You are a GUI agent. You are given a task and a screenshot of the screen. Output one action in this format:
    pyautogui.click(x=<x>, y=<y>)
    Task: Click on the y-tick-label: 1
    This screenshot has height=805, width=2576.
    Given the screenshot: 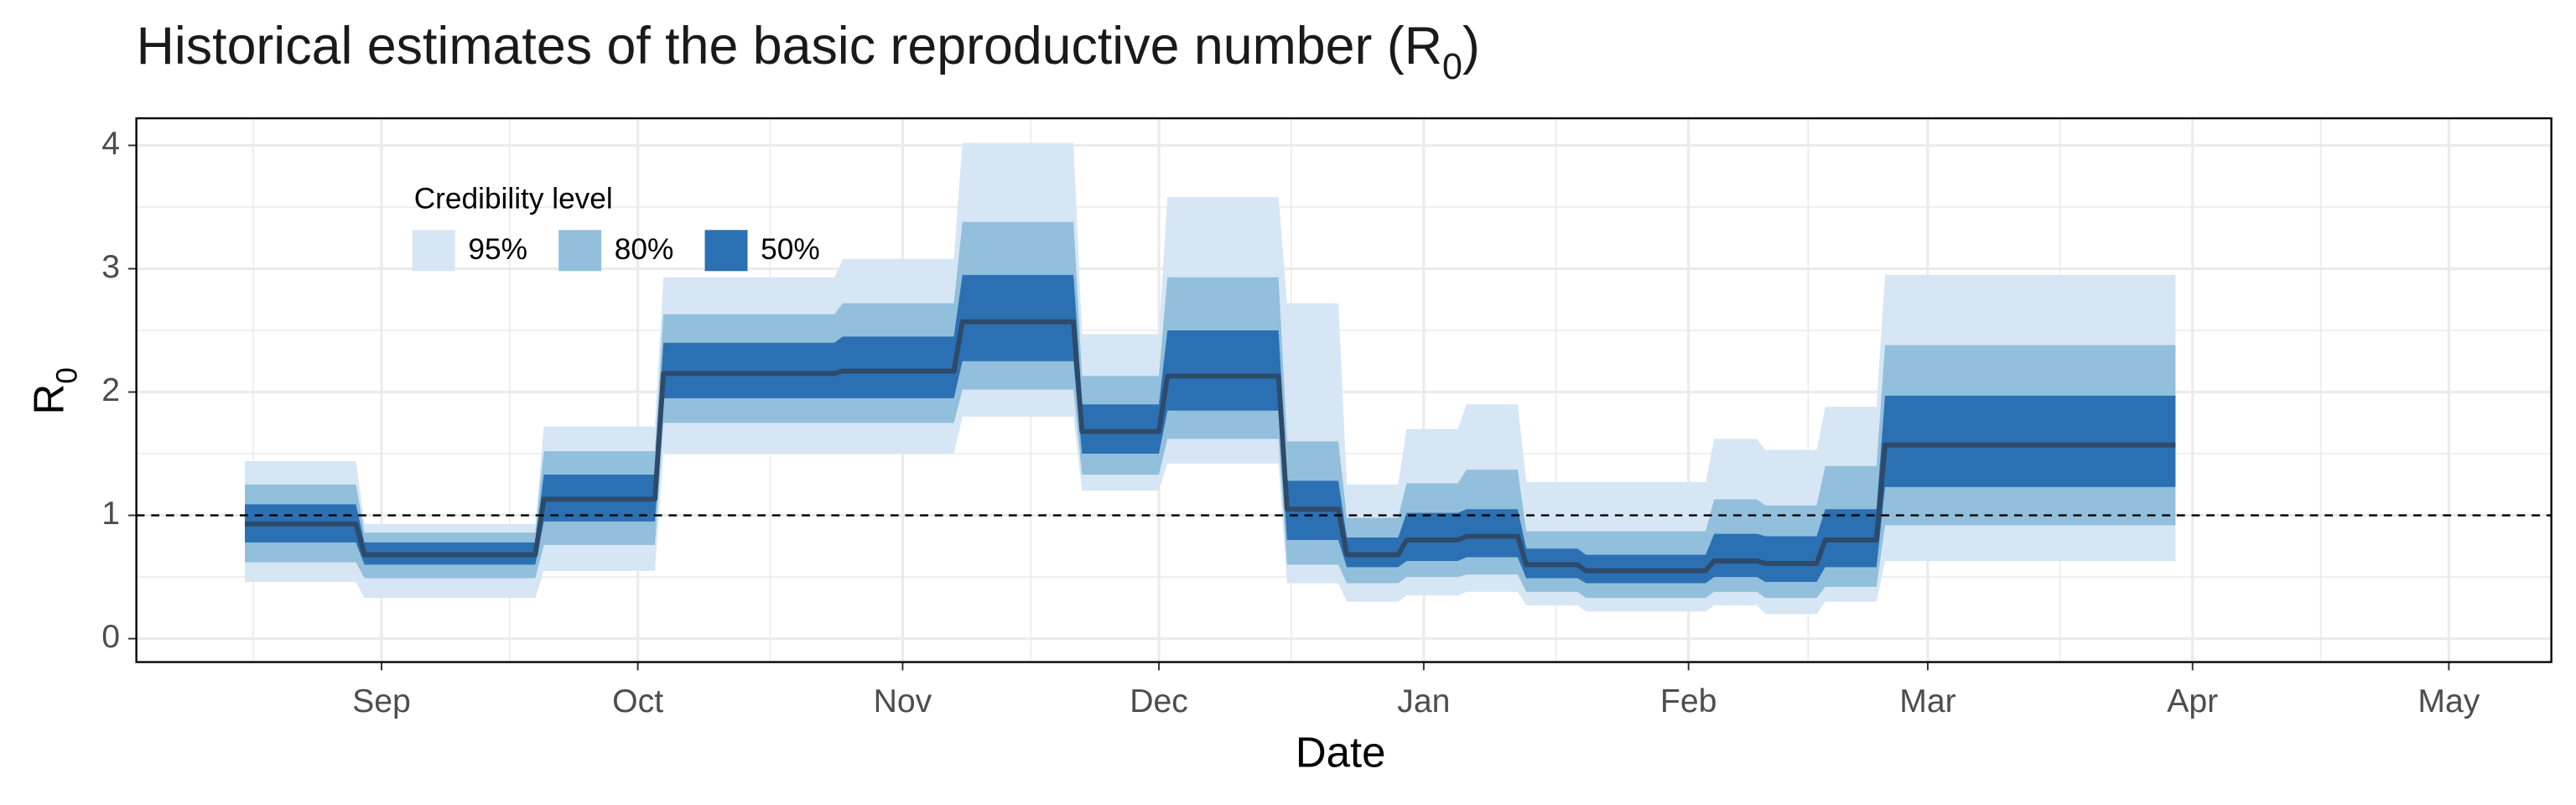 What is the action you would take?
    pyautogui.click(x=110, y=514)
    